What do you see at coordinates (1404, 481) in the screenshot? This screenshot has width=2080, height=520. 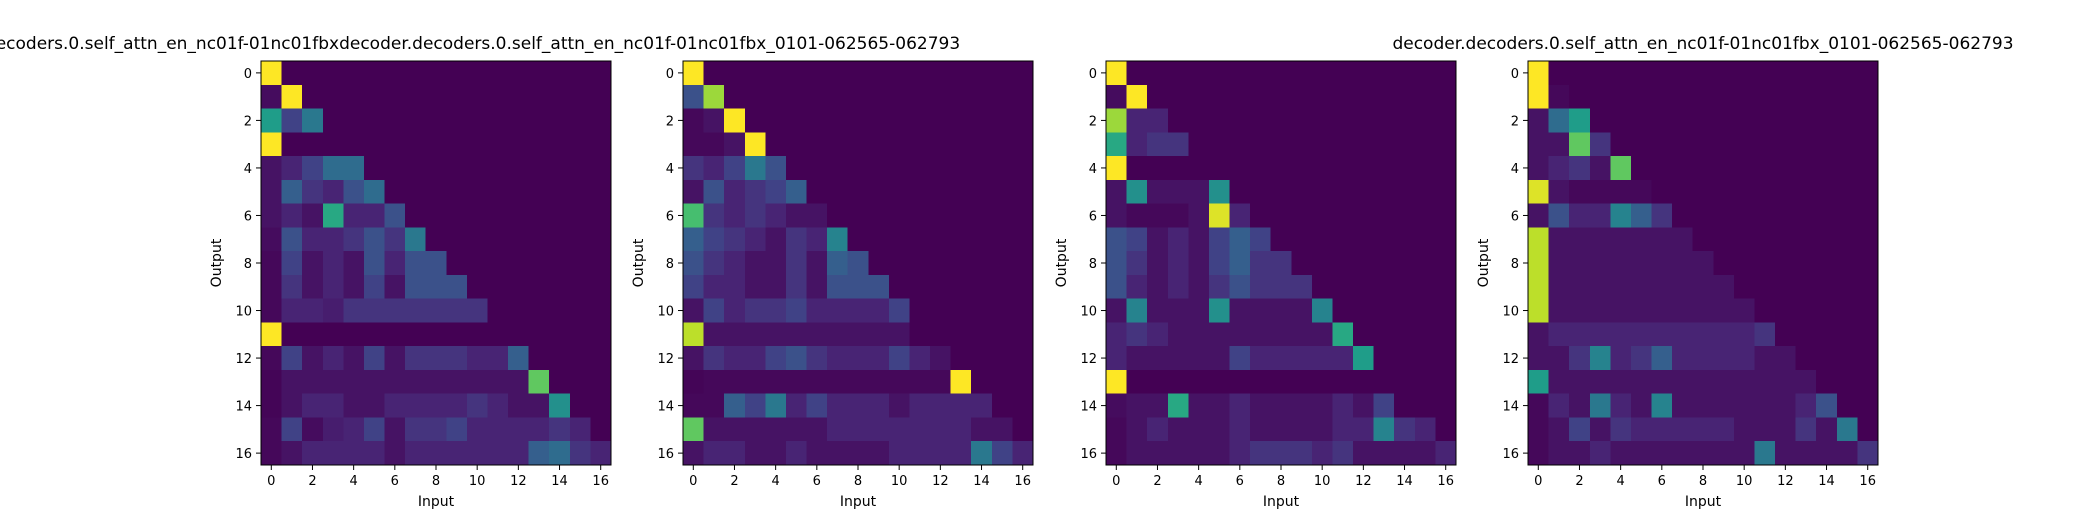 I see `x-tick-label: 14` at bounding box center [1404, 481].